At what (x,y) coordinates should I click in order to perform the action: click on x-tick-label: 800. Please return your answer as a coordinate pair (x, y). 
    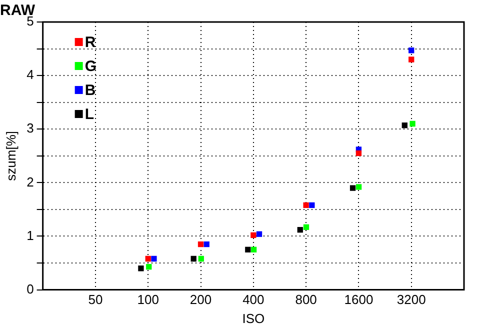
    Looking at the image, I should click on (306, 300).